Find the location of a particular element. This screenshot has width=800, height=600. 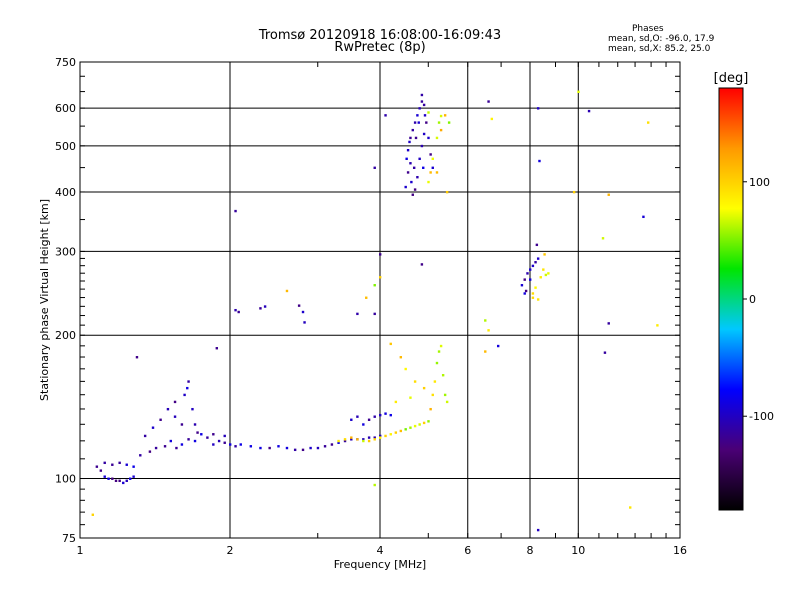

chart-title: Tromsø 20120918 16:08:00-16:09:43 is located at coordinates (380, 35).